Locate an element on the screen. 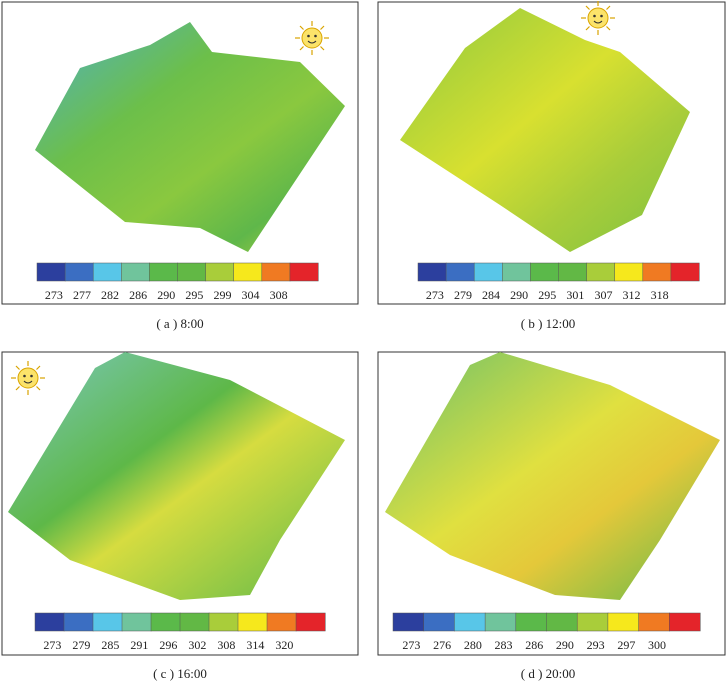  colorbar-label: 304 is located at coordinates (251, 295).